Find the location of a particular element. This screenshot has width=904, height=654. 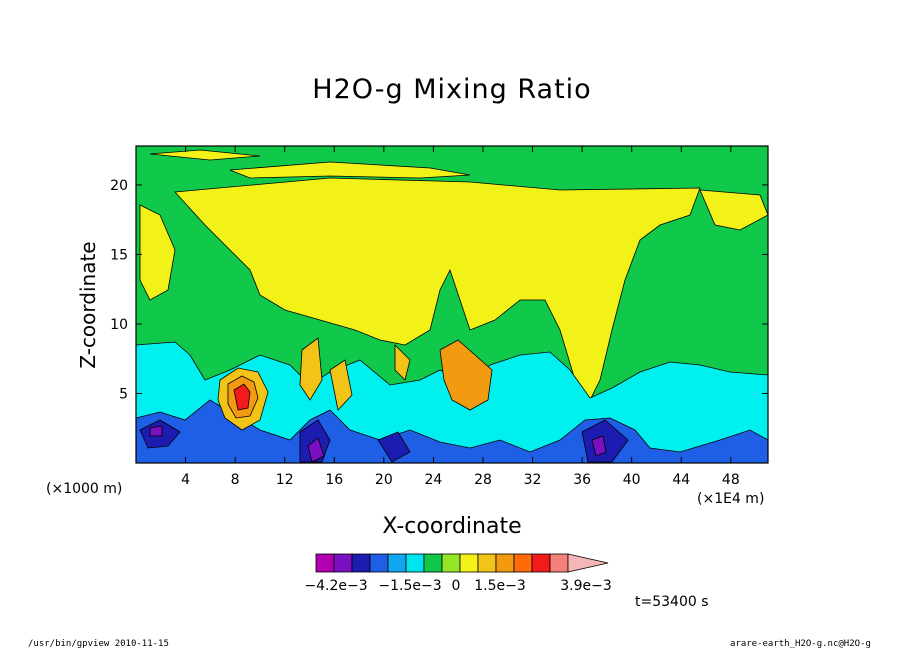

field-region-yellow-strip is located at coordinates (205, 155).